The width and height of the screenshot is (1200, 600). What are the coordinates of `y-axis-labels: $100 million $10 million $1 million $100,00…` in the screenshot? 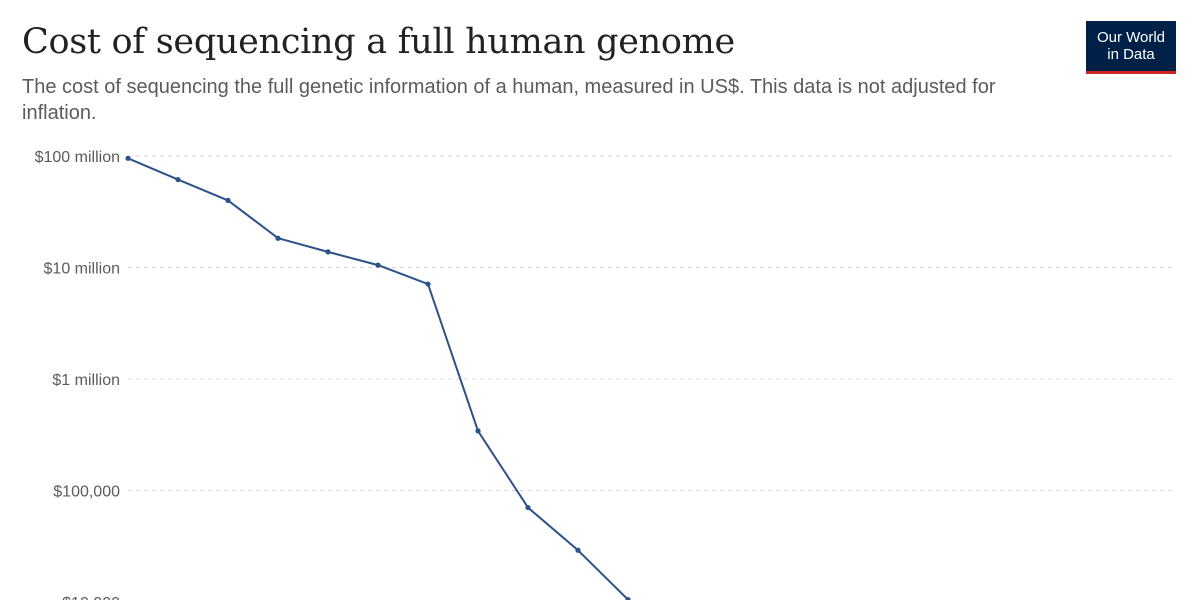 It's located at (77, 374).